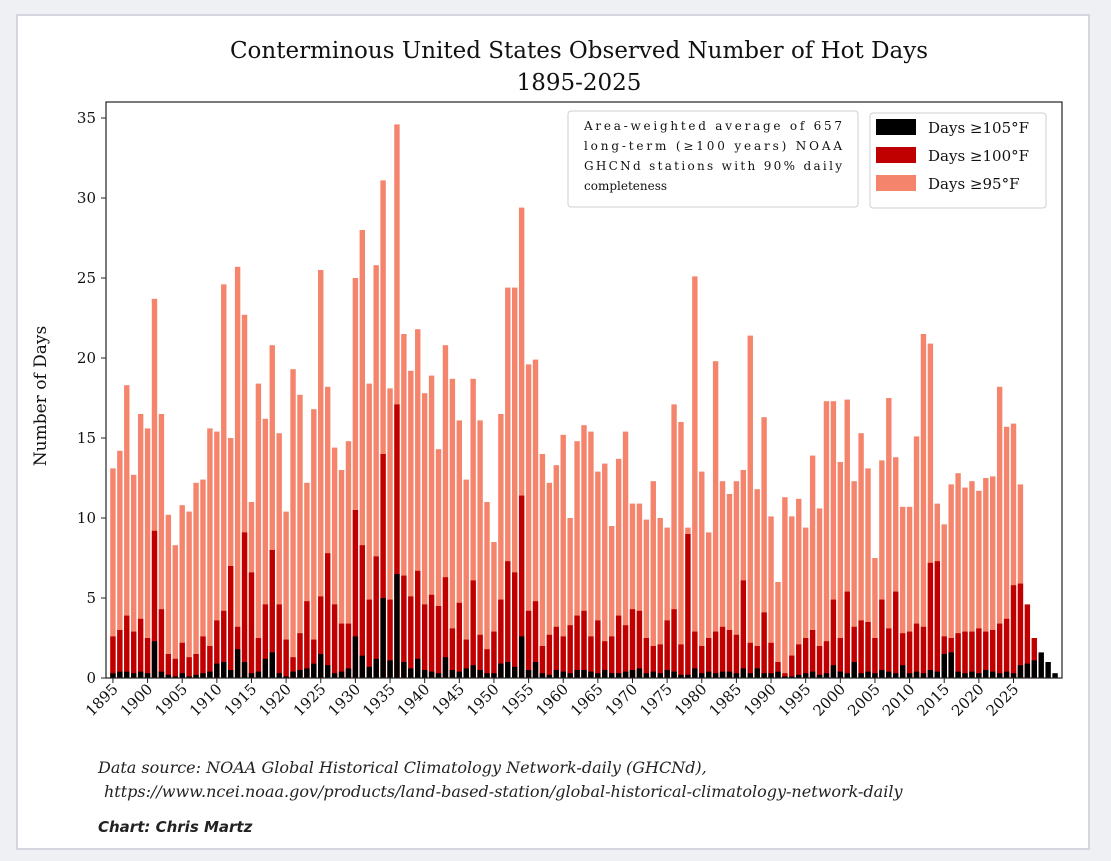  Describe the element at coordinates (258, 530) in the screenshot. I see `bar-95f-1916` at that location.